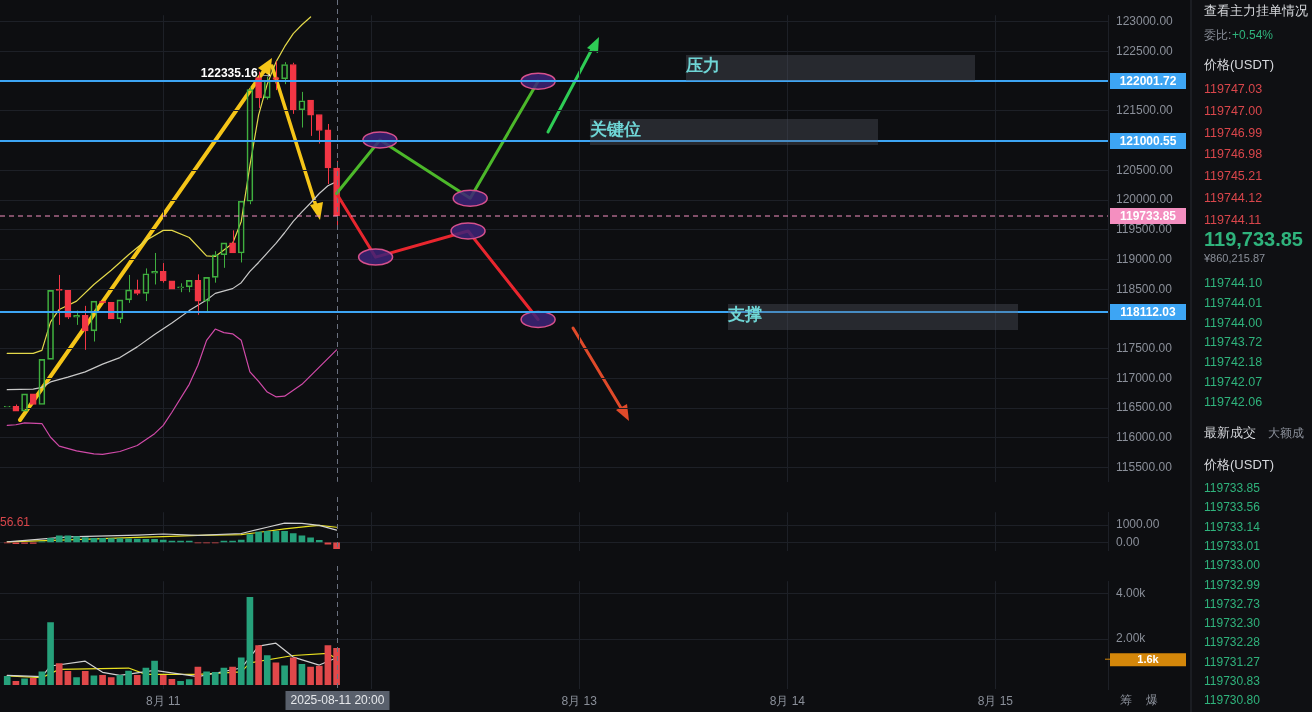 The image size is (1312, 712). Describe the element at coordinates (1131, 638) in the screenshot. I see `y-tick-label: 2.00k` at that location.